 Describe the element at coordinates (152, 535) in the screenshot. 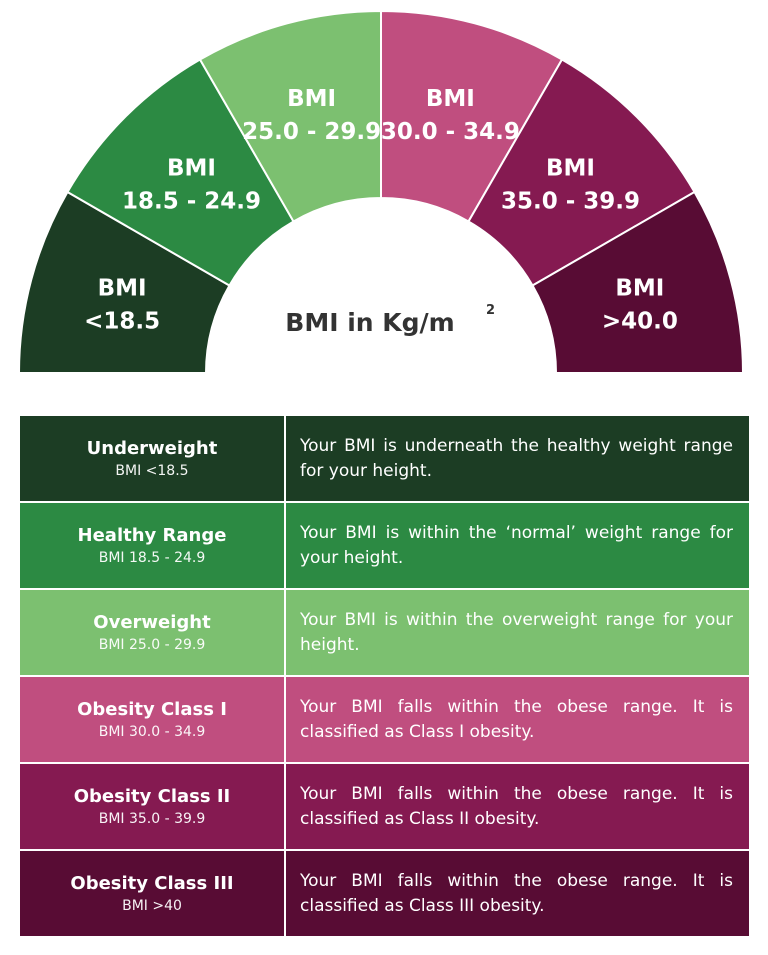

I see `category-name: Healthy Range` at that location.